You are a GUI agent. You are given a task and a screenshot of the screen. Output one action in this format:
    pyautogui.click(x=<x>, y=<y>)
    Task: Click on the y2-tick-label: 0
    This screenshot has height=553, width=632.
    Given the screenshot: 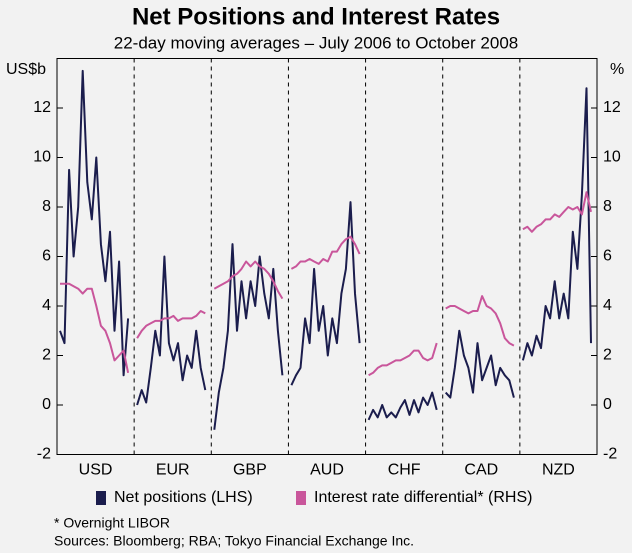 What is the action you would take?
    pyautogui.click(x=607, y=404)
    